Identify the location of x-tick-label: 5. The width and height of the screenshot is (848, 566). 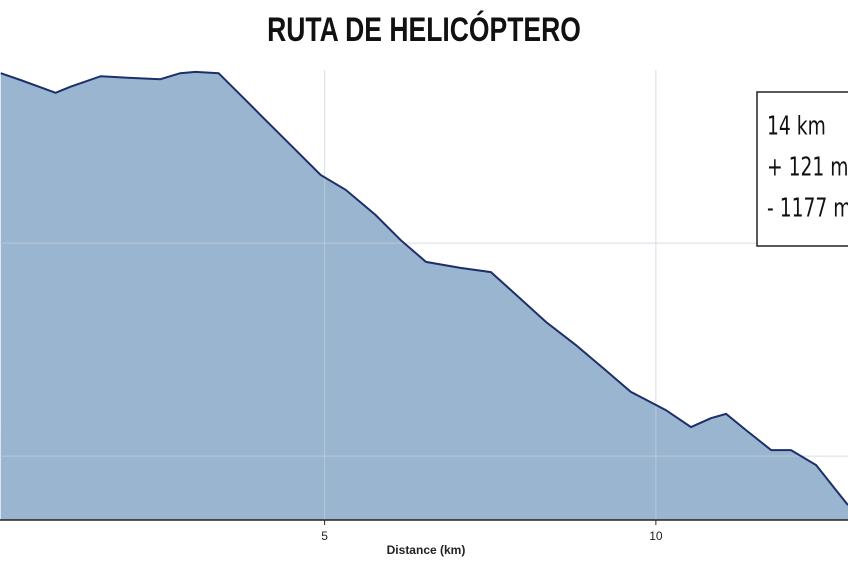
(324, 536).